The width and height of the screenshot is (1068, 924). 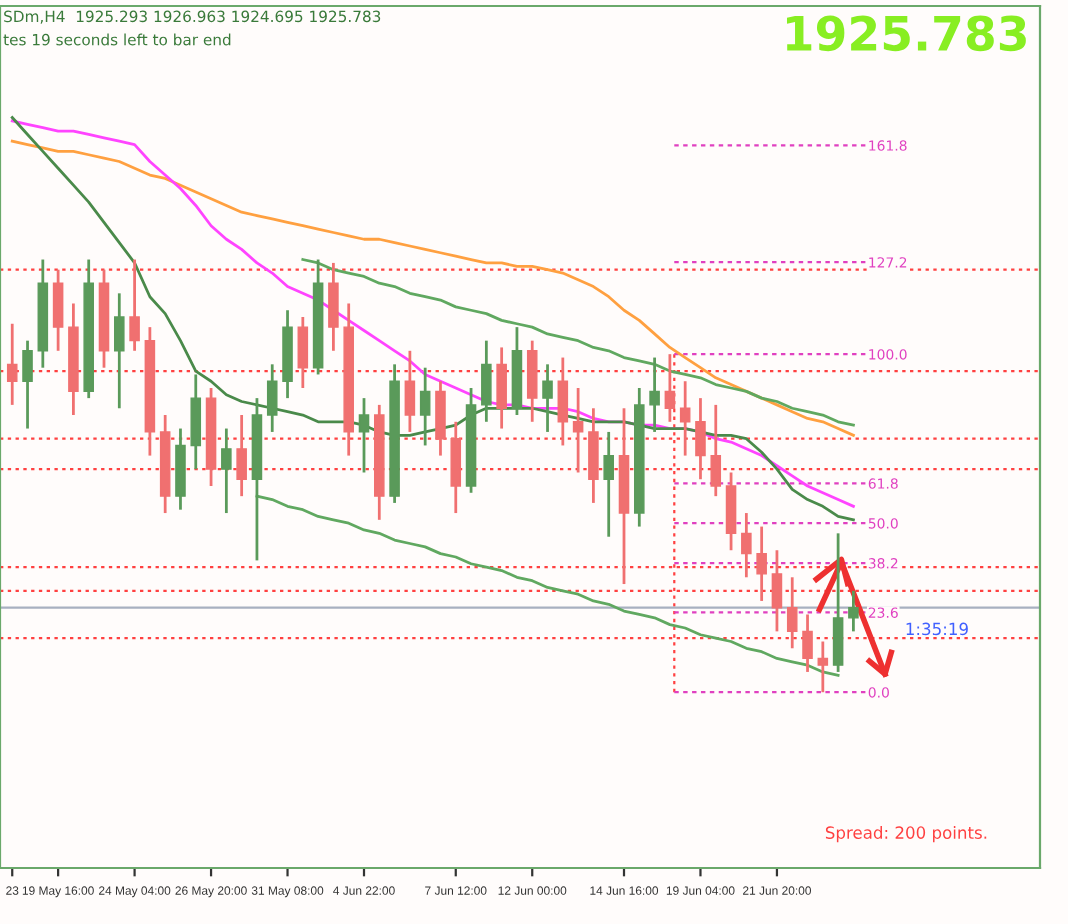 I want to click on annotation: 1925.783, so click(x=906, y=33).